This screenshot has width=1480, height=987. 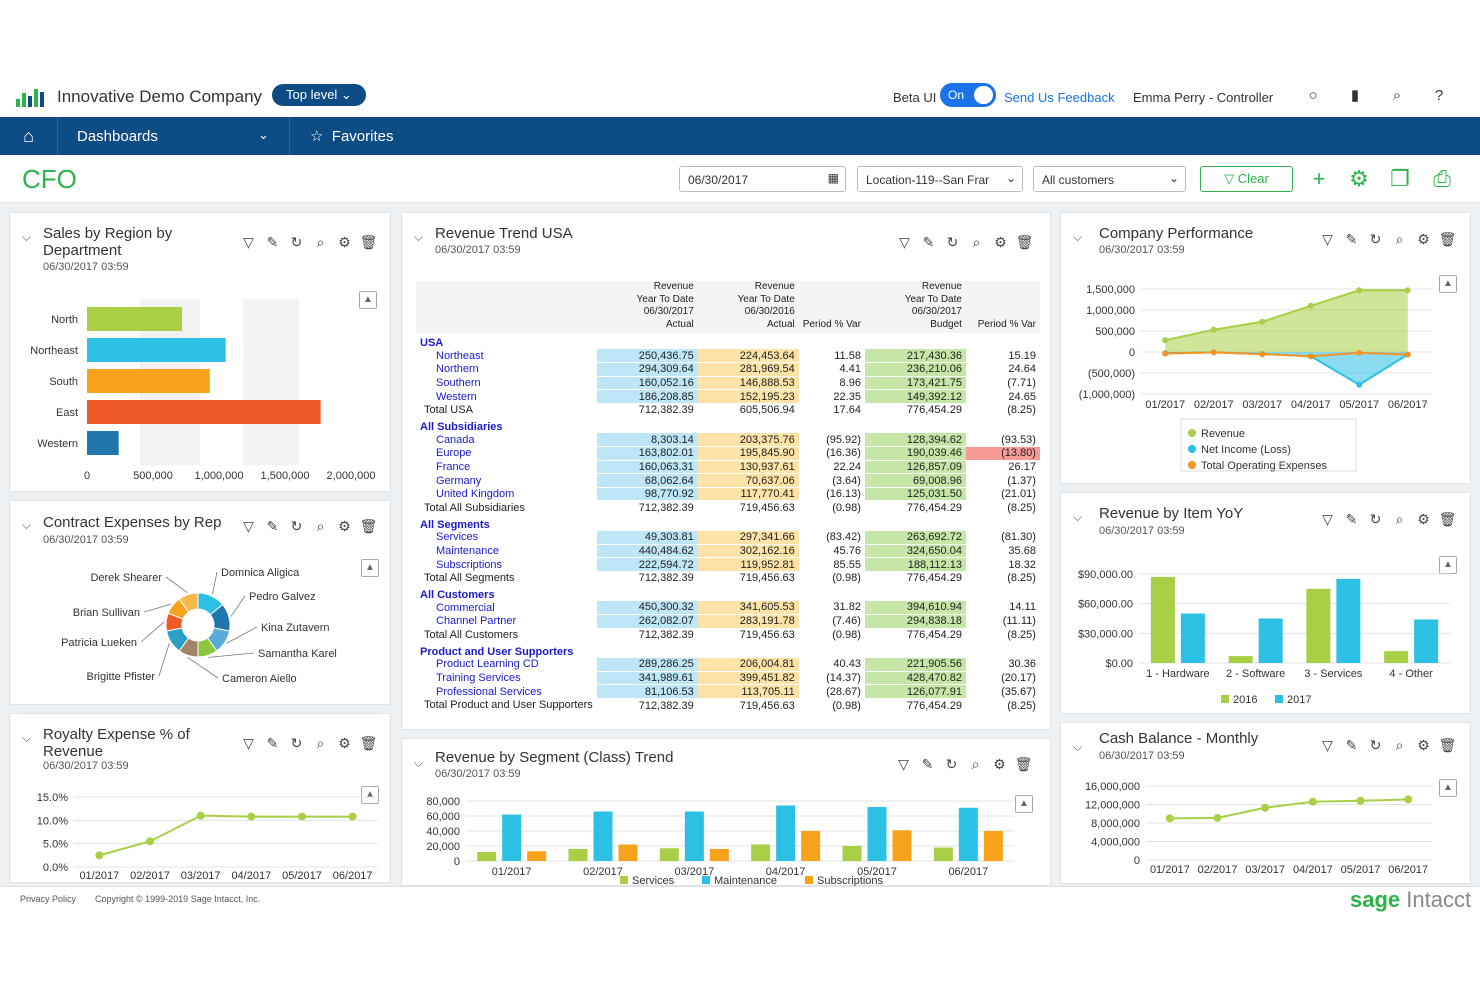 What do you see at coordinates (1442, 178) in the screenshot?
I see `print-icon: ⎙` at bounding box center [1442, 178].